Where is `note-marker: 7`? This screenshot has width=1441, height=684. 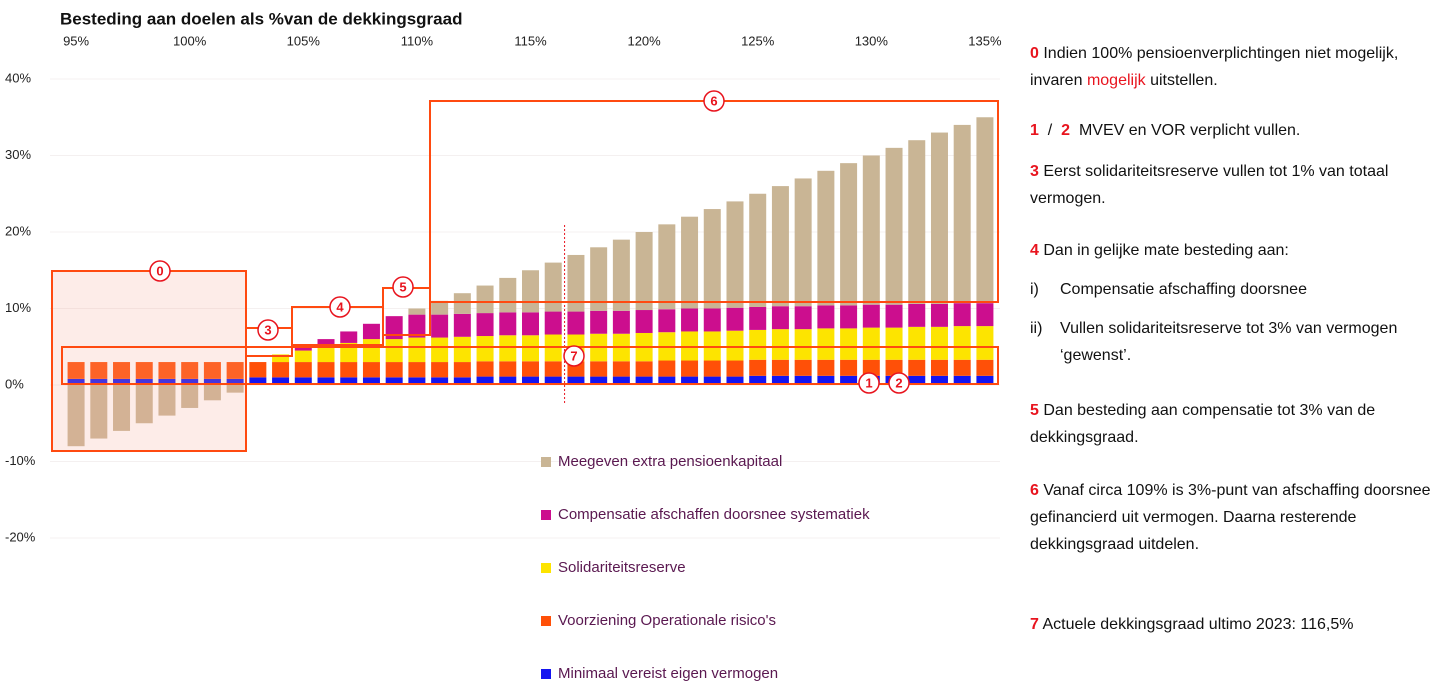
note-marker: 7 is located at coordinates (1034, 624).